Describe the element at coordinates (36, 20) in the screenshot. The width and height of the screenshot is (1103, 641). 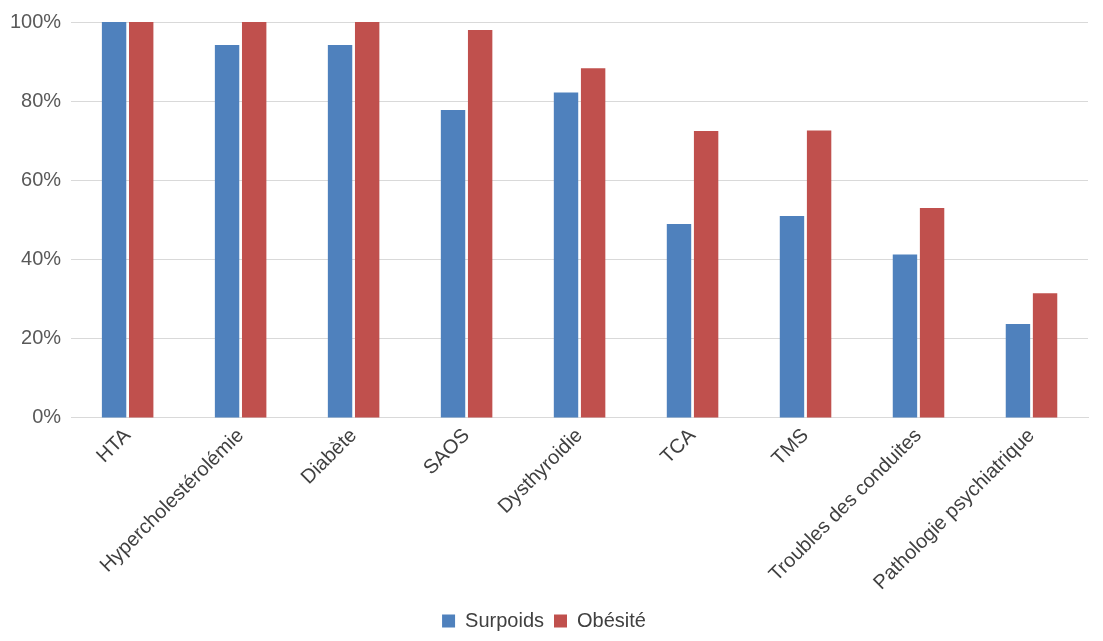
I see `y-tick-label: 100%` at that location.